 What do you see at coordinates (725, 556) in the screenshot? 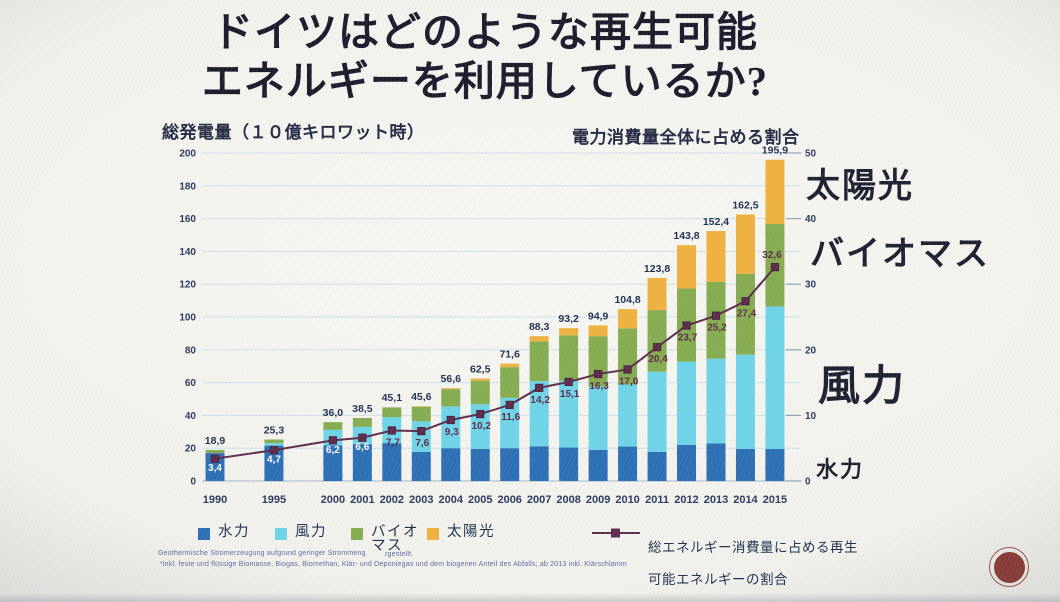
I see `legend-item-trend-line: 総エネルギー消費量に占める再生 可能エネルギーの割合` at bounding box center [725, 556].